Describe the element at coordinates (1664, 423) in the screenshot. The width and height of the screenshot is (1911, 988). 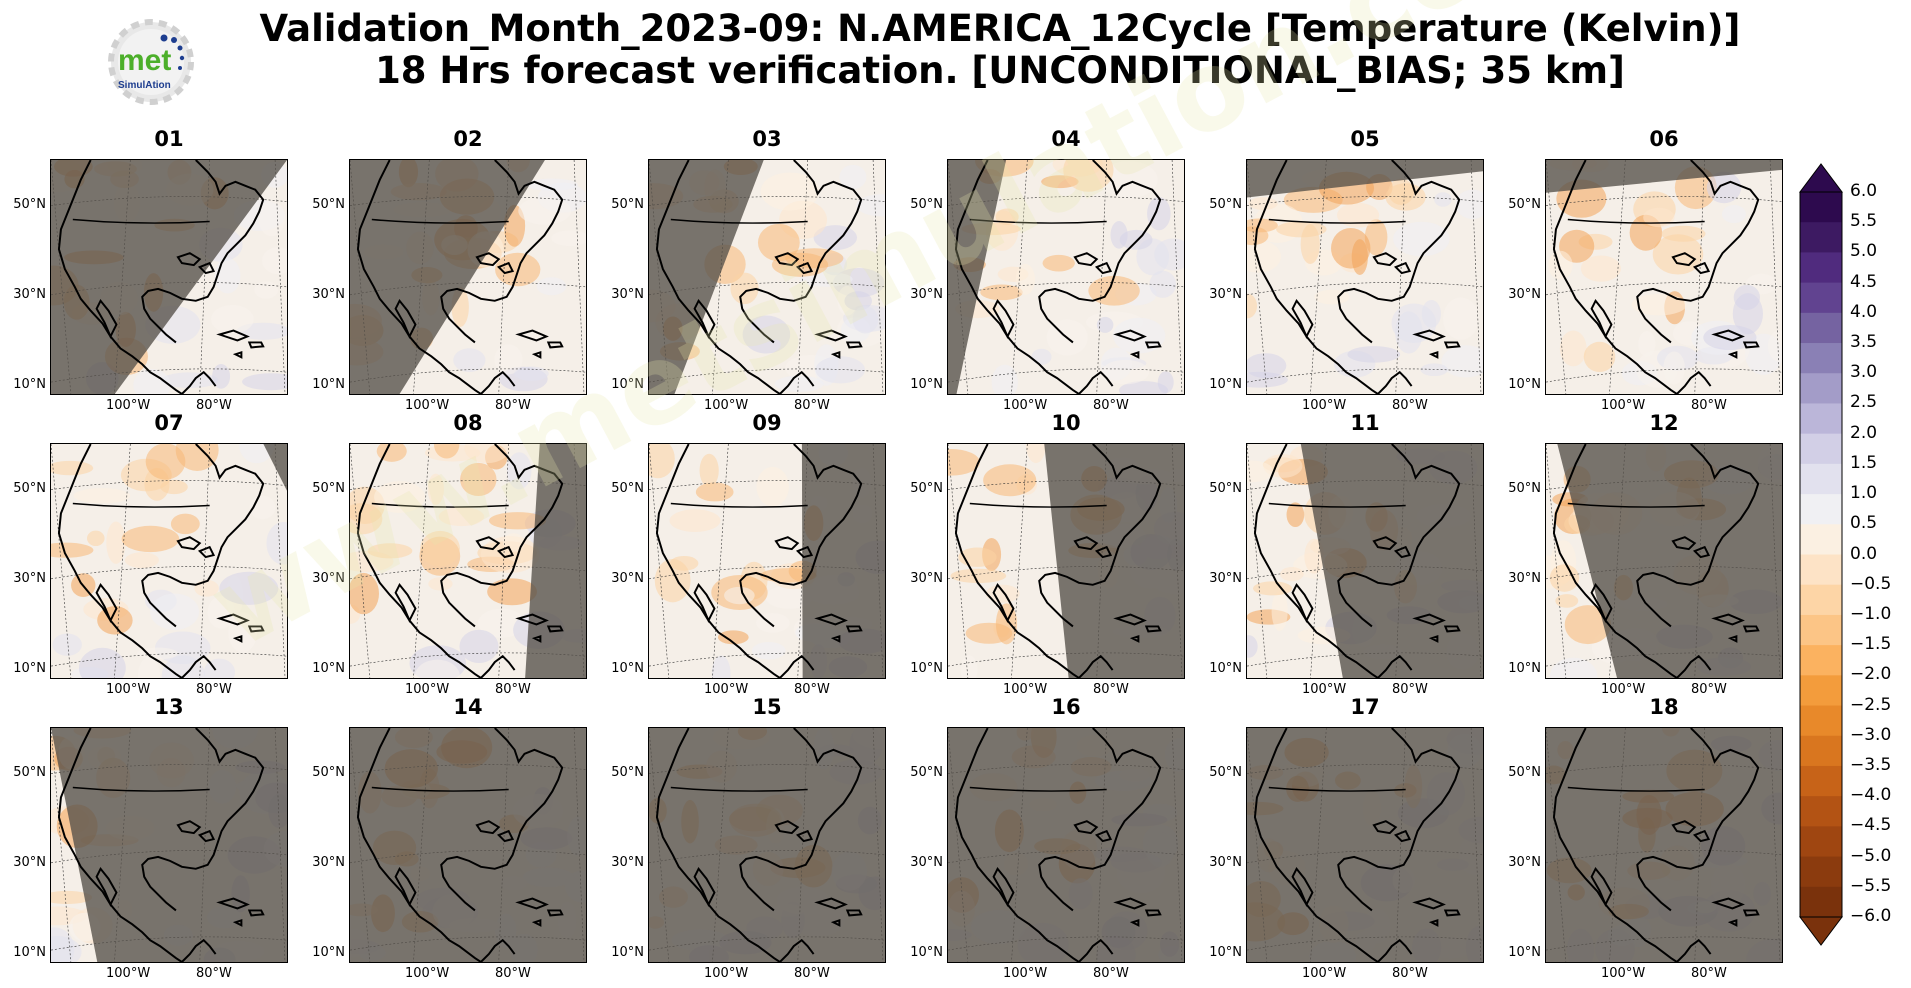
I see `panel-title: 12` at that location.